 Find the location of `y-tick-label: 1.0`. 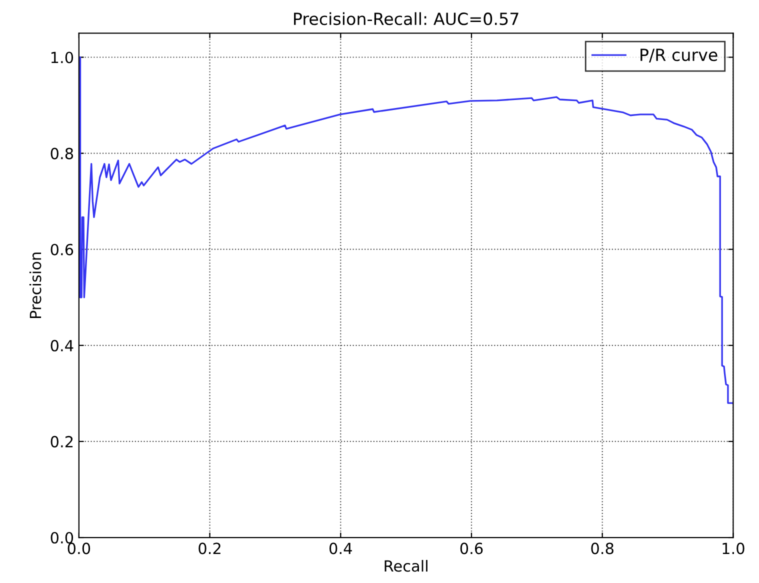

y-tick-label: 1.0 is located at coordinates (62, 58).